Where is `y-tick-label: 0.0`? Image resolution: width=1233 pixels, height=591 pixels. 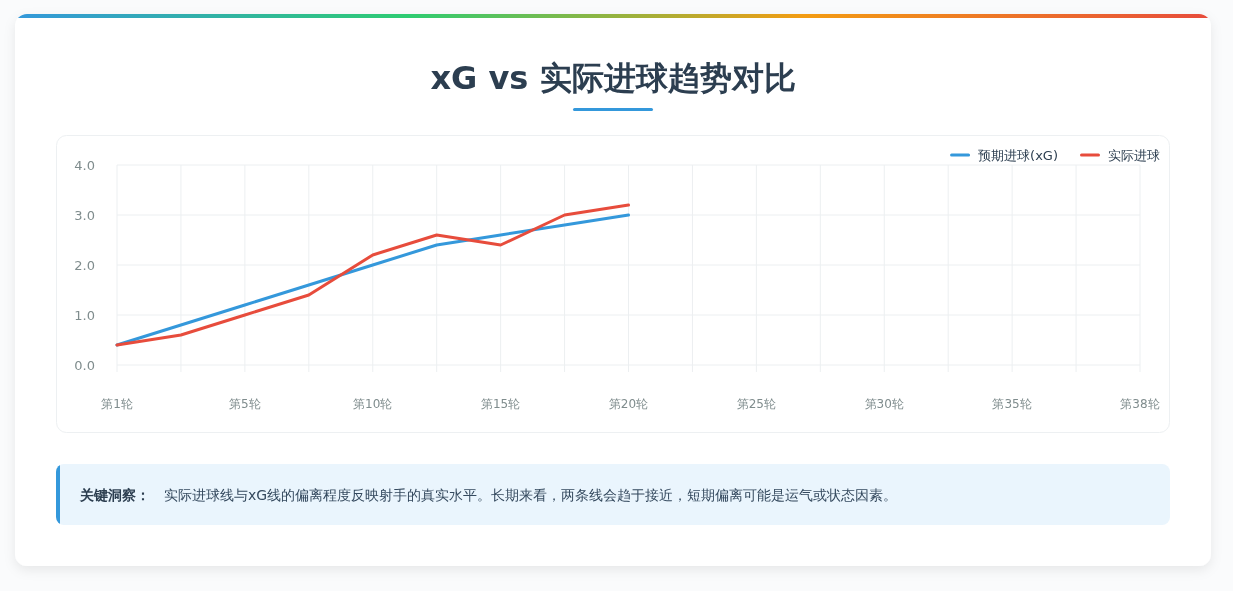 y-tick-label: 0.0 is located at coordinates (84, 365).